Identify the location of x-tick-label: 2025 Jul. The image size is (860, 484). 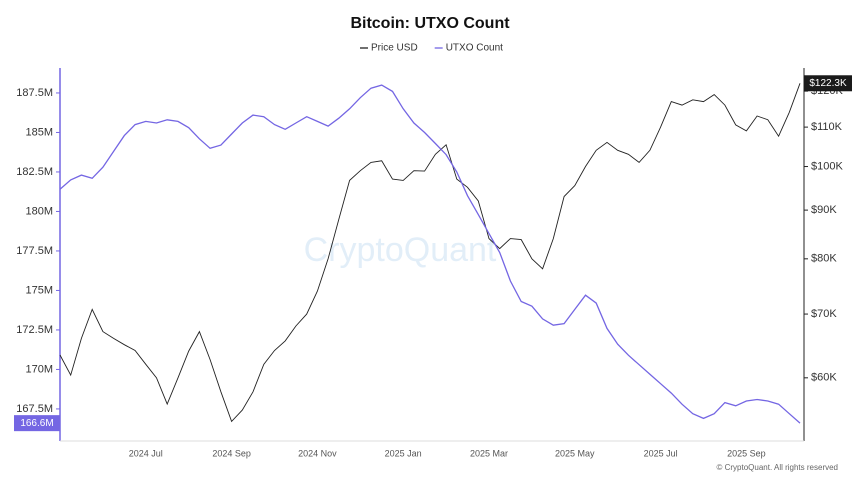
(661, 453).